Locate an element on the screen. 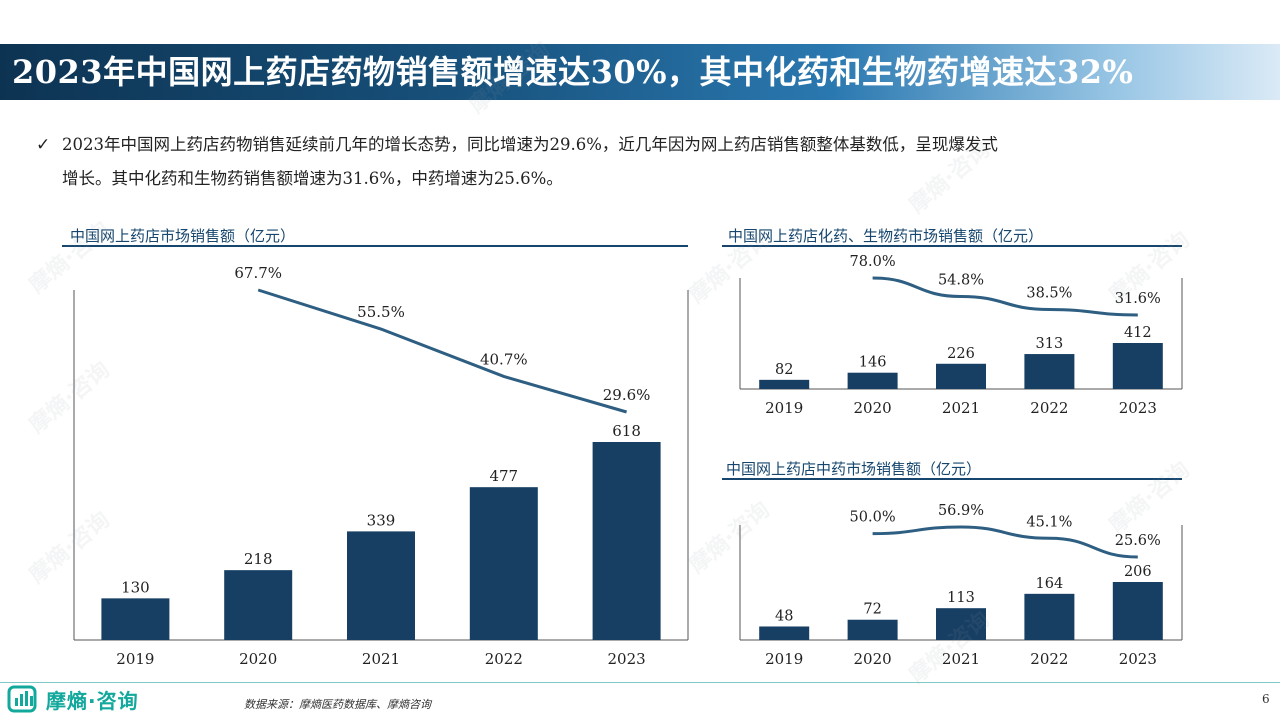  chart-1-tick-2021: 2021 is located at coordinates (381, 659).